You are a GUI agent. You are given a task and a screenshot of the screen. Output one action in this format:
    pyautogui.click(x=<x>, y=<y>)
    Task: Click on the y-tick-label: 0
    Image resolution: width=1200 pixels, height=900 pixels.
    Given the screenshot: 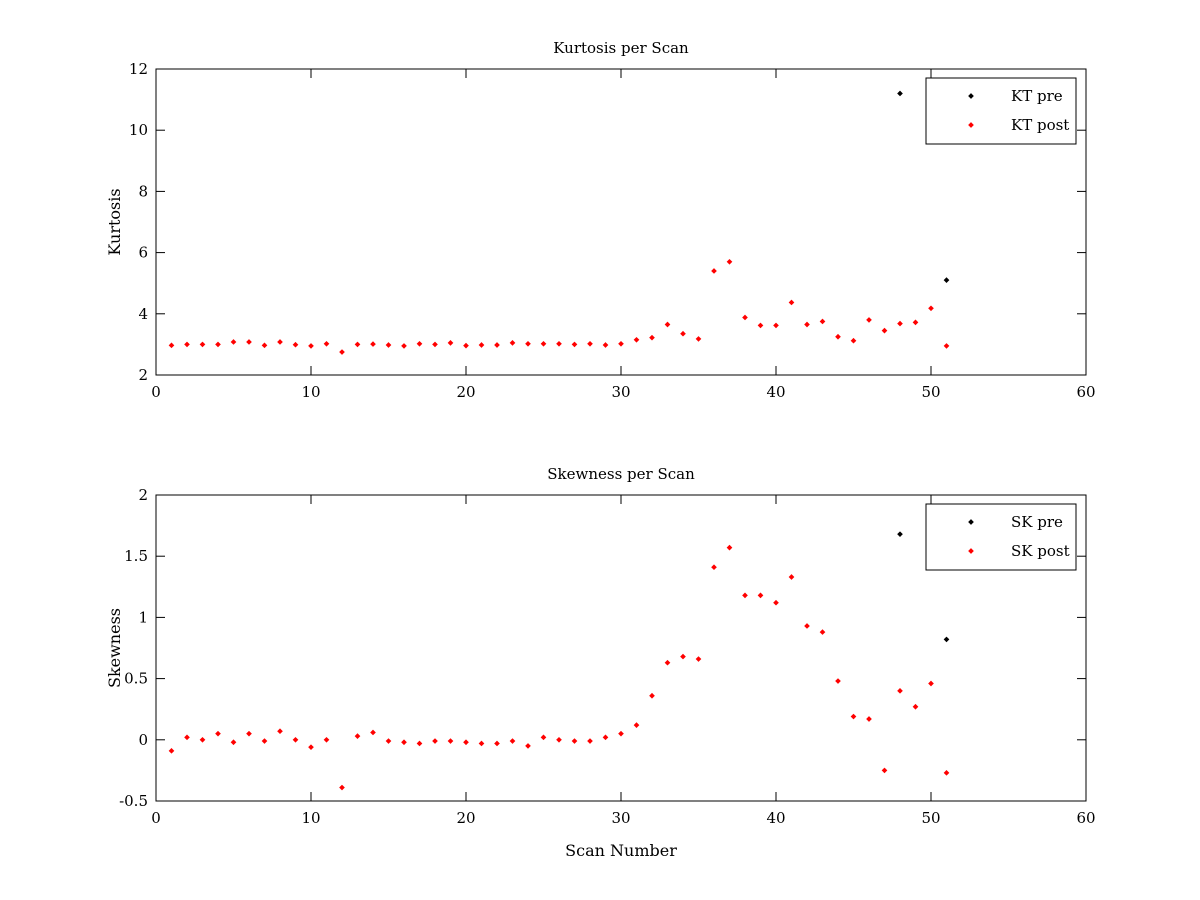 What is the action you would take?
    pyautogui.click(x=143, y=740)
    